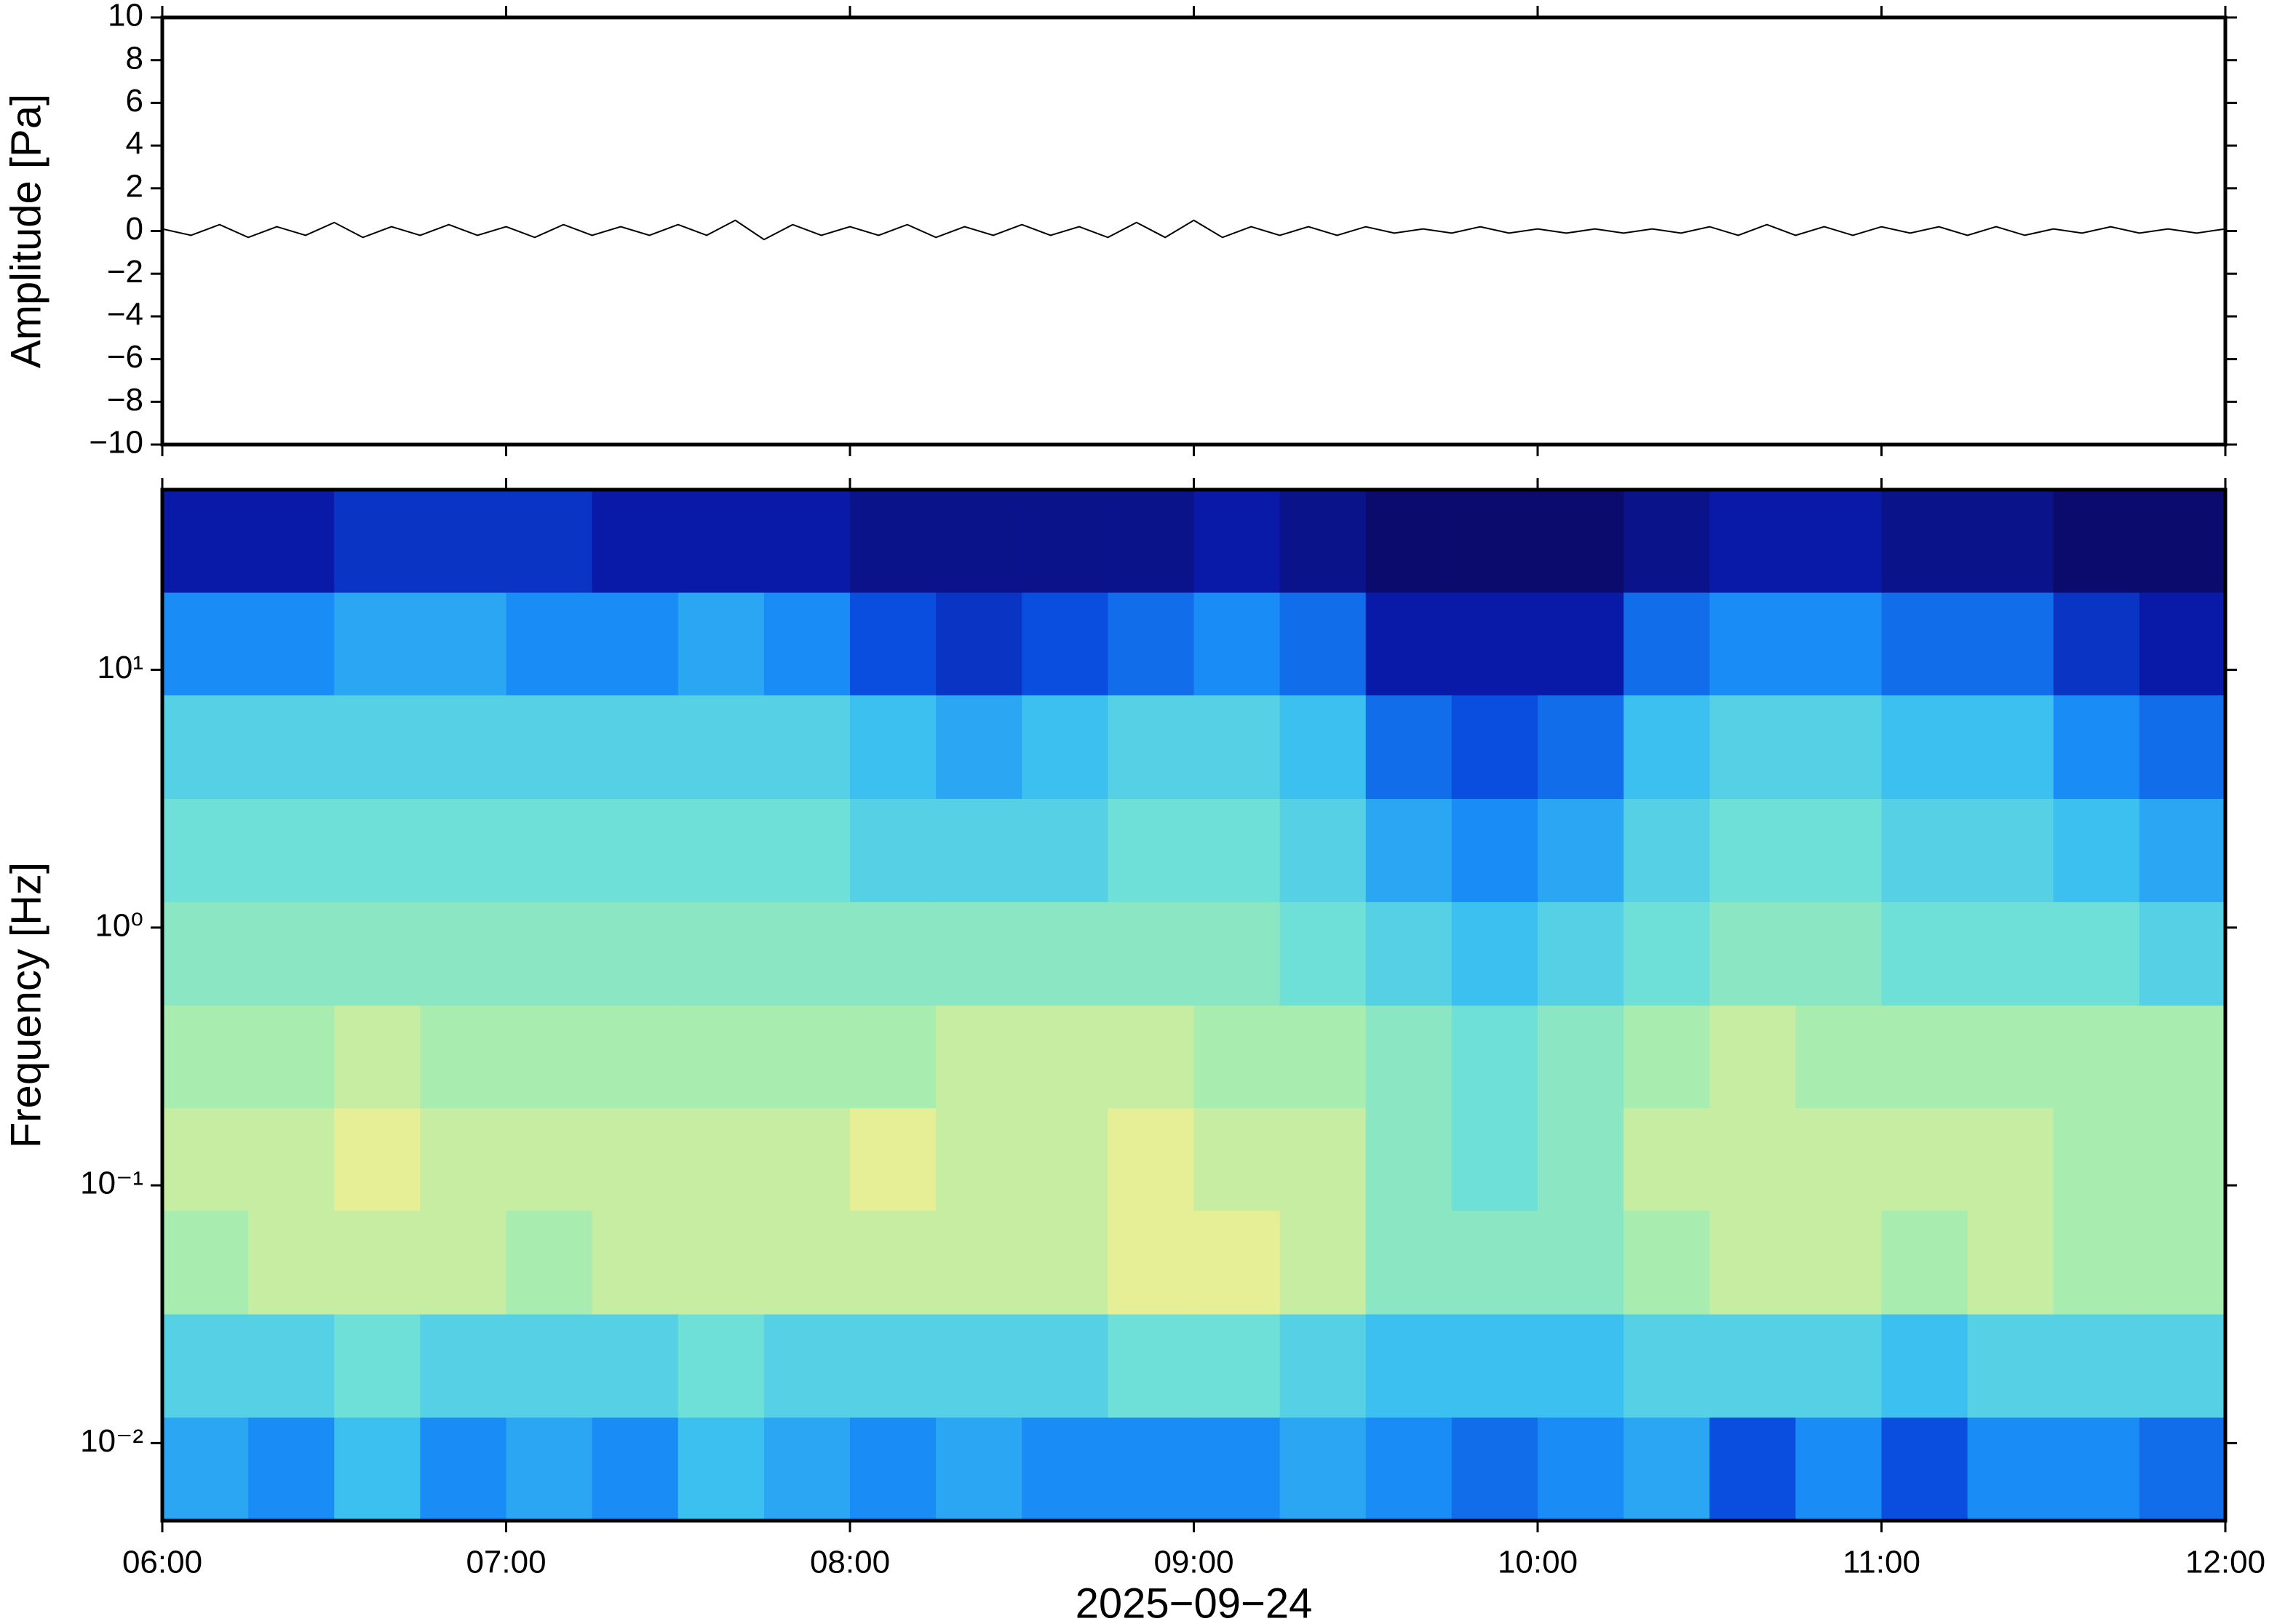  I want to click on x-tick-label: 10:00, so click(1538, 1562).